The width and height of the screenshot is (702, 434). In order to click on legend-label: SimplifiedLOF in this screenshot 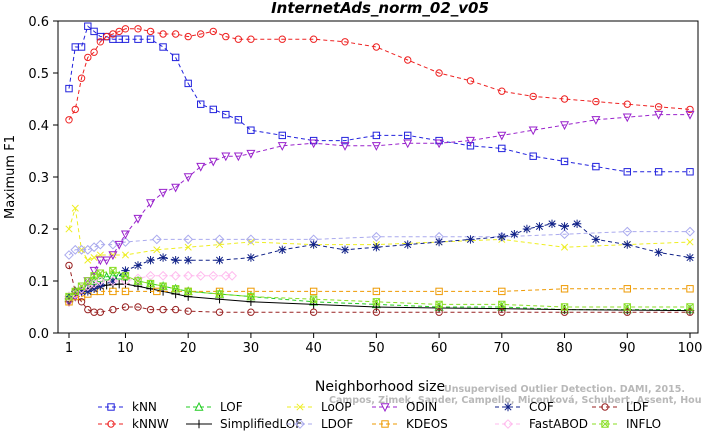, I will do `click(261, 424)`.